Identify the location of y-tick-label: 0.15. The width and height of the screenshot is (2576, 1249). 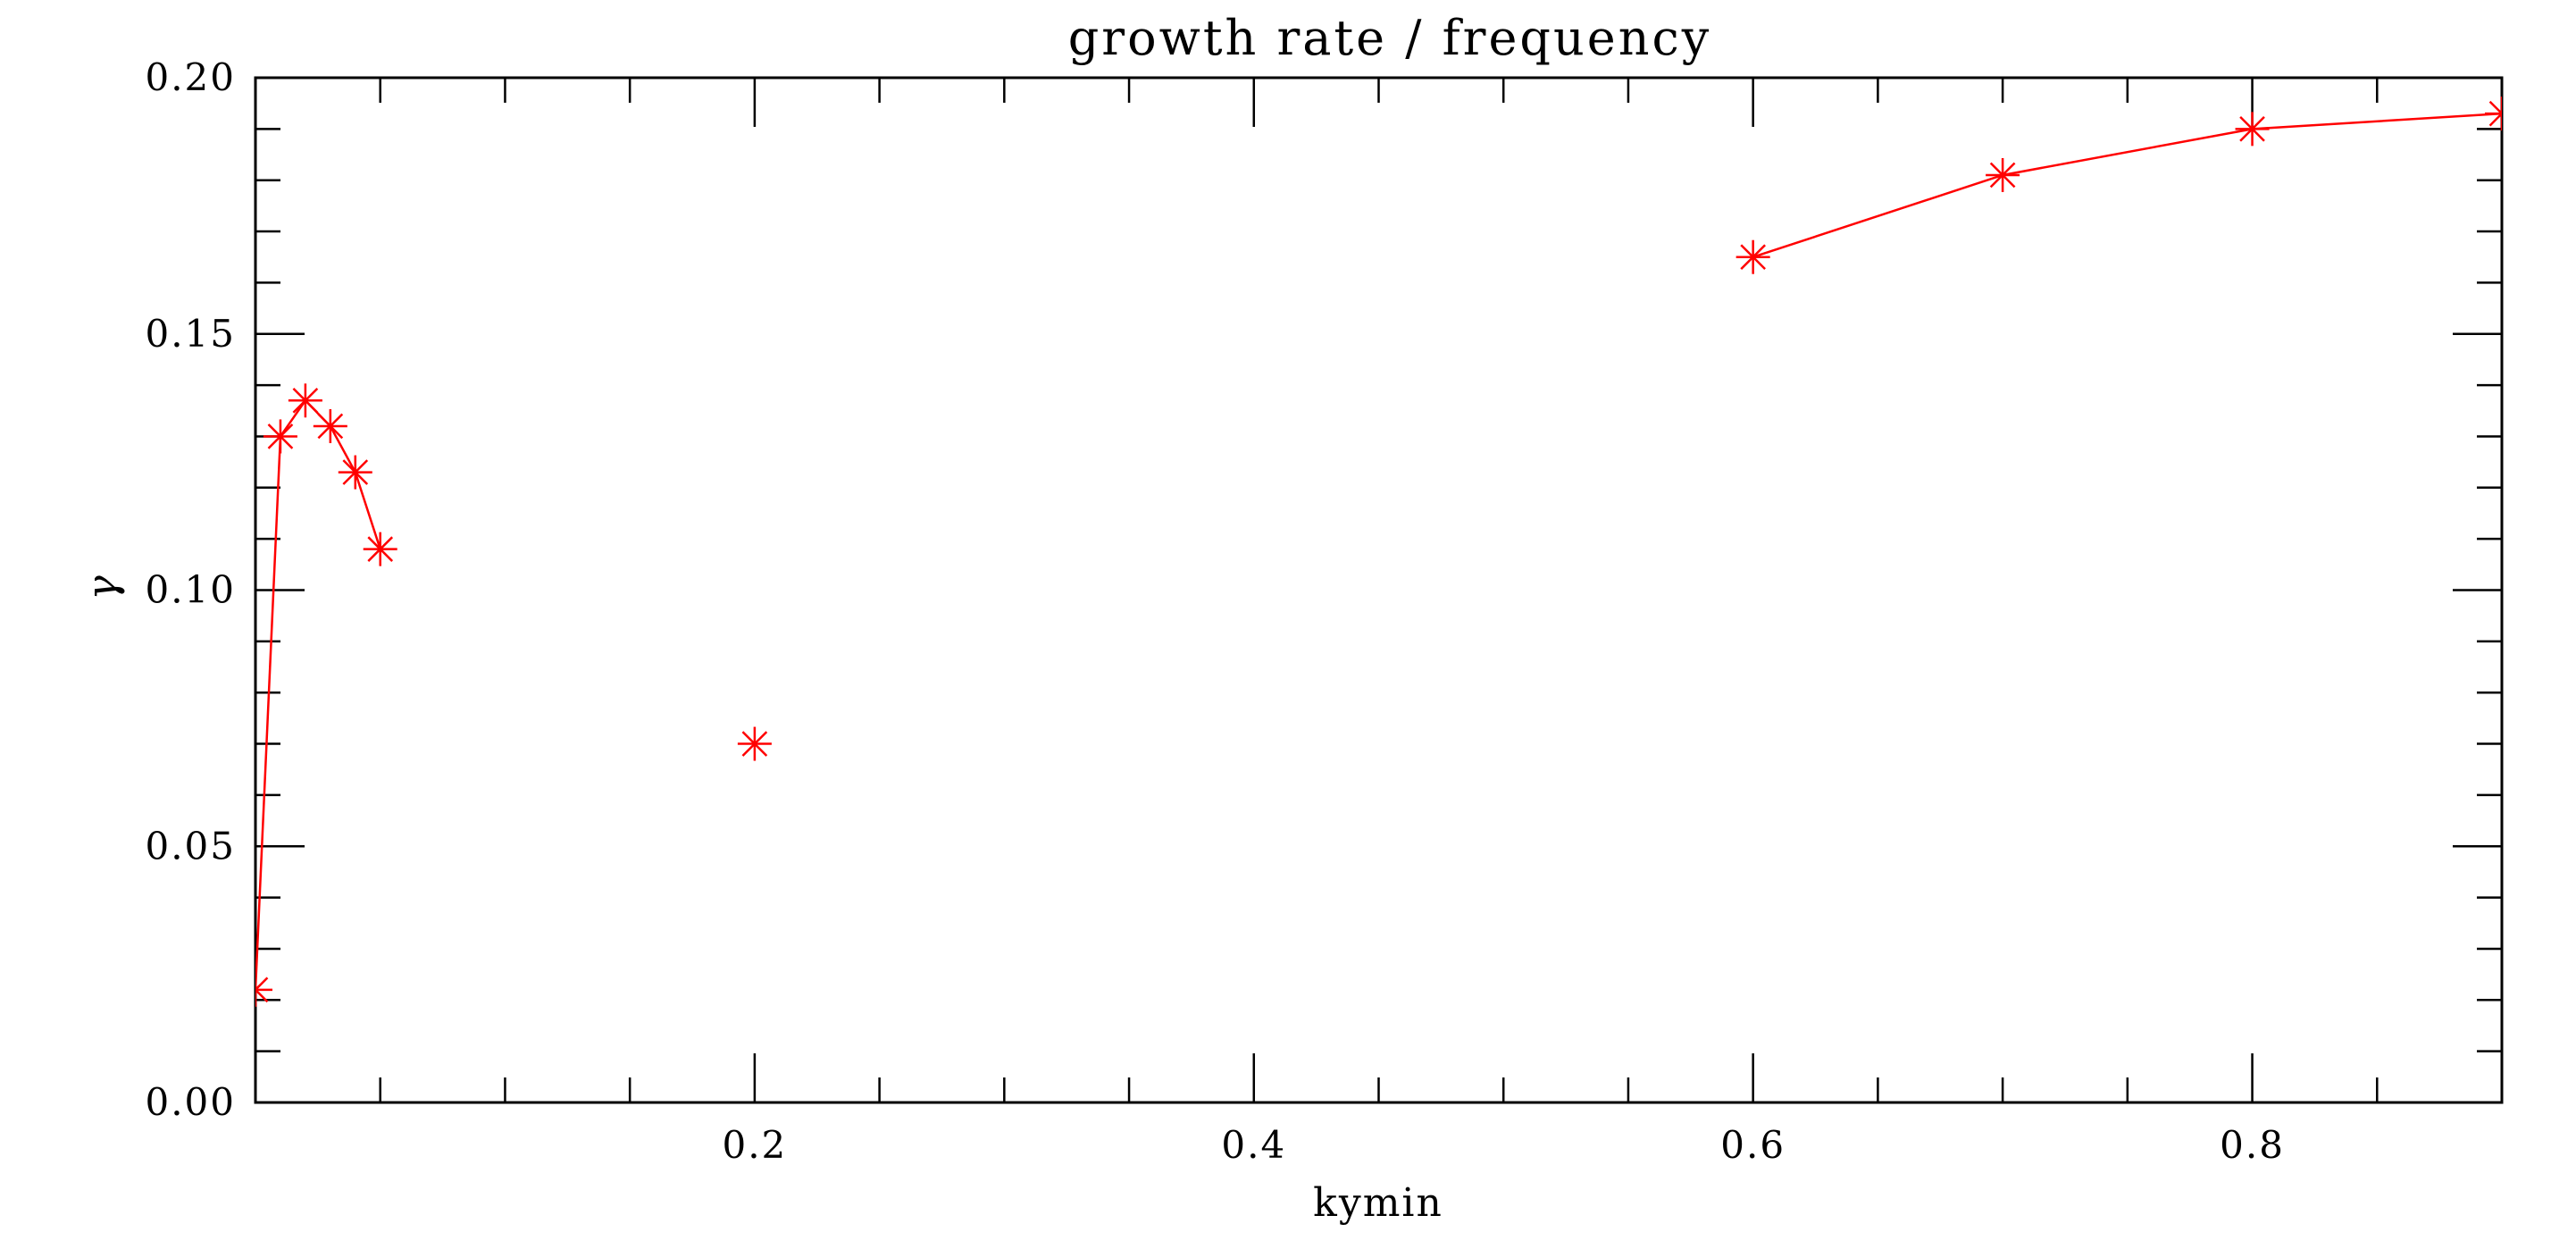
(191, 334).